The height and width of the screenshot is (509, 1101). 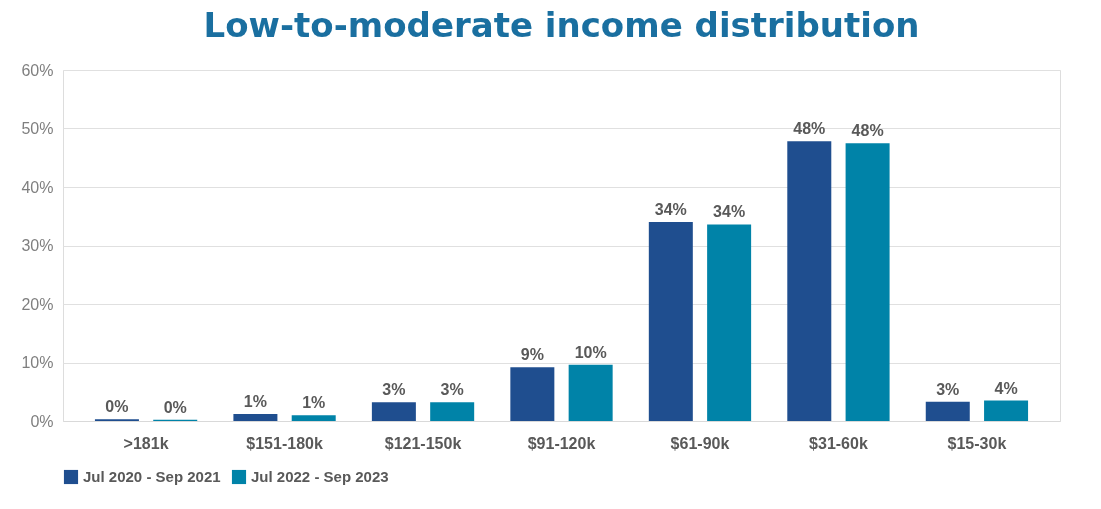 What do you see at coordinates (42, 421) in the screenshot?
I see `y-tick-label: 0%` at bounding box center [42, 421].